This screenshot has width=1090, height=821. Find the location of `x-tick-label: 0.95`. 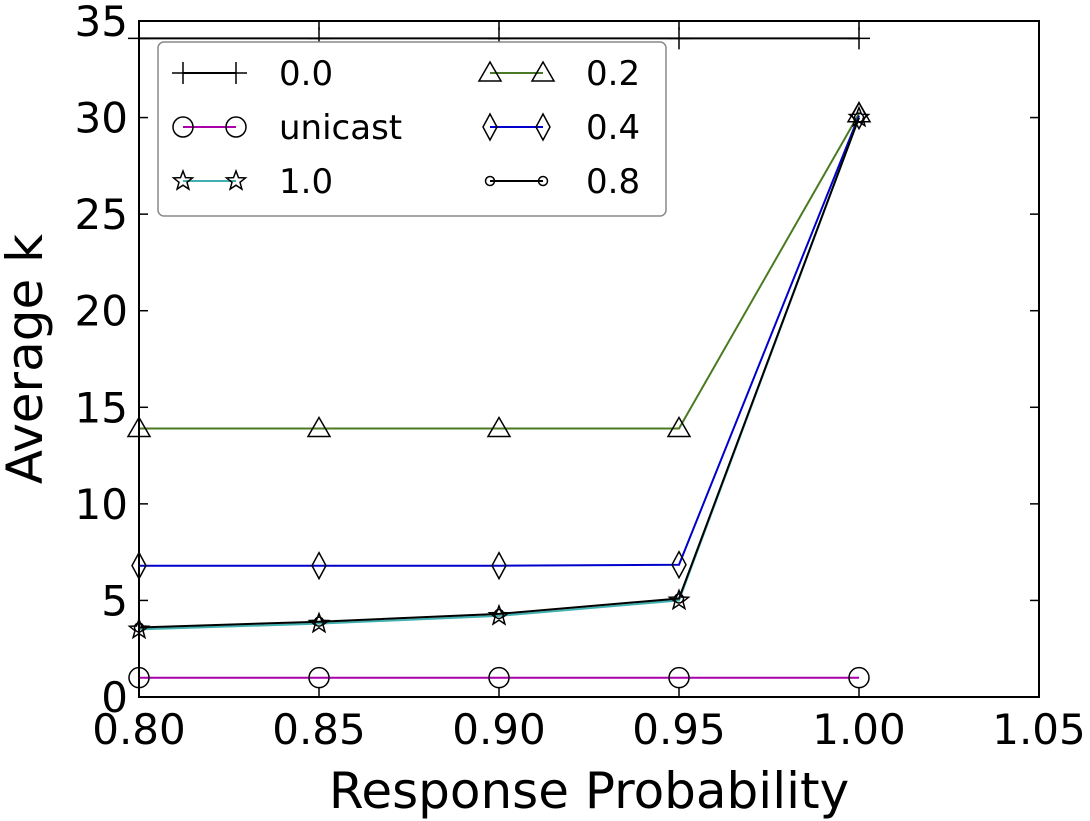

x-tick-label: 0.95 is located at coordinates (679, 729).